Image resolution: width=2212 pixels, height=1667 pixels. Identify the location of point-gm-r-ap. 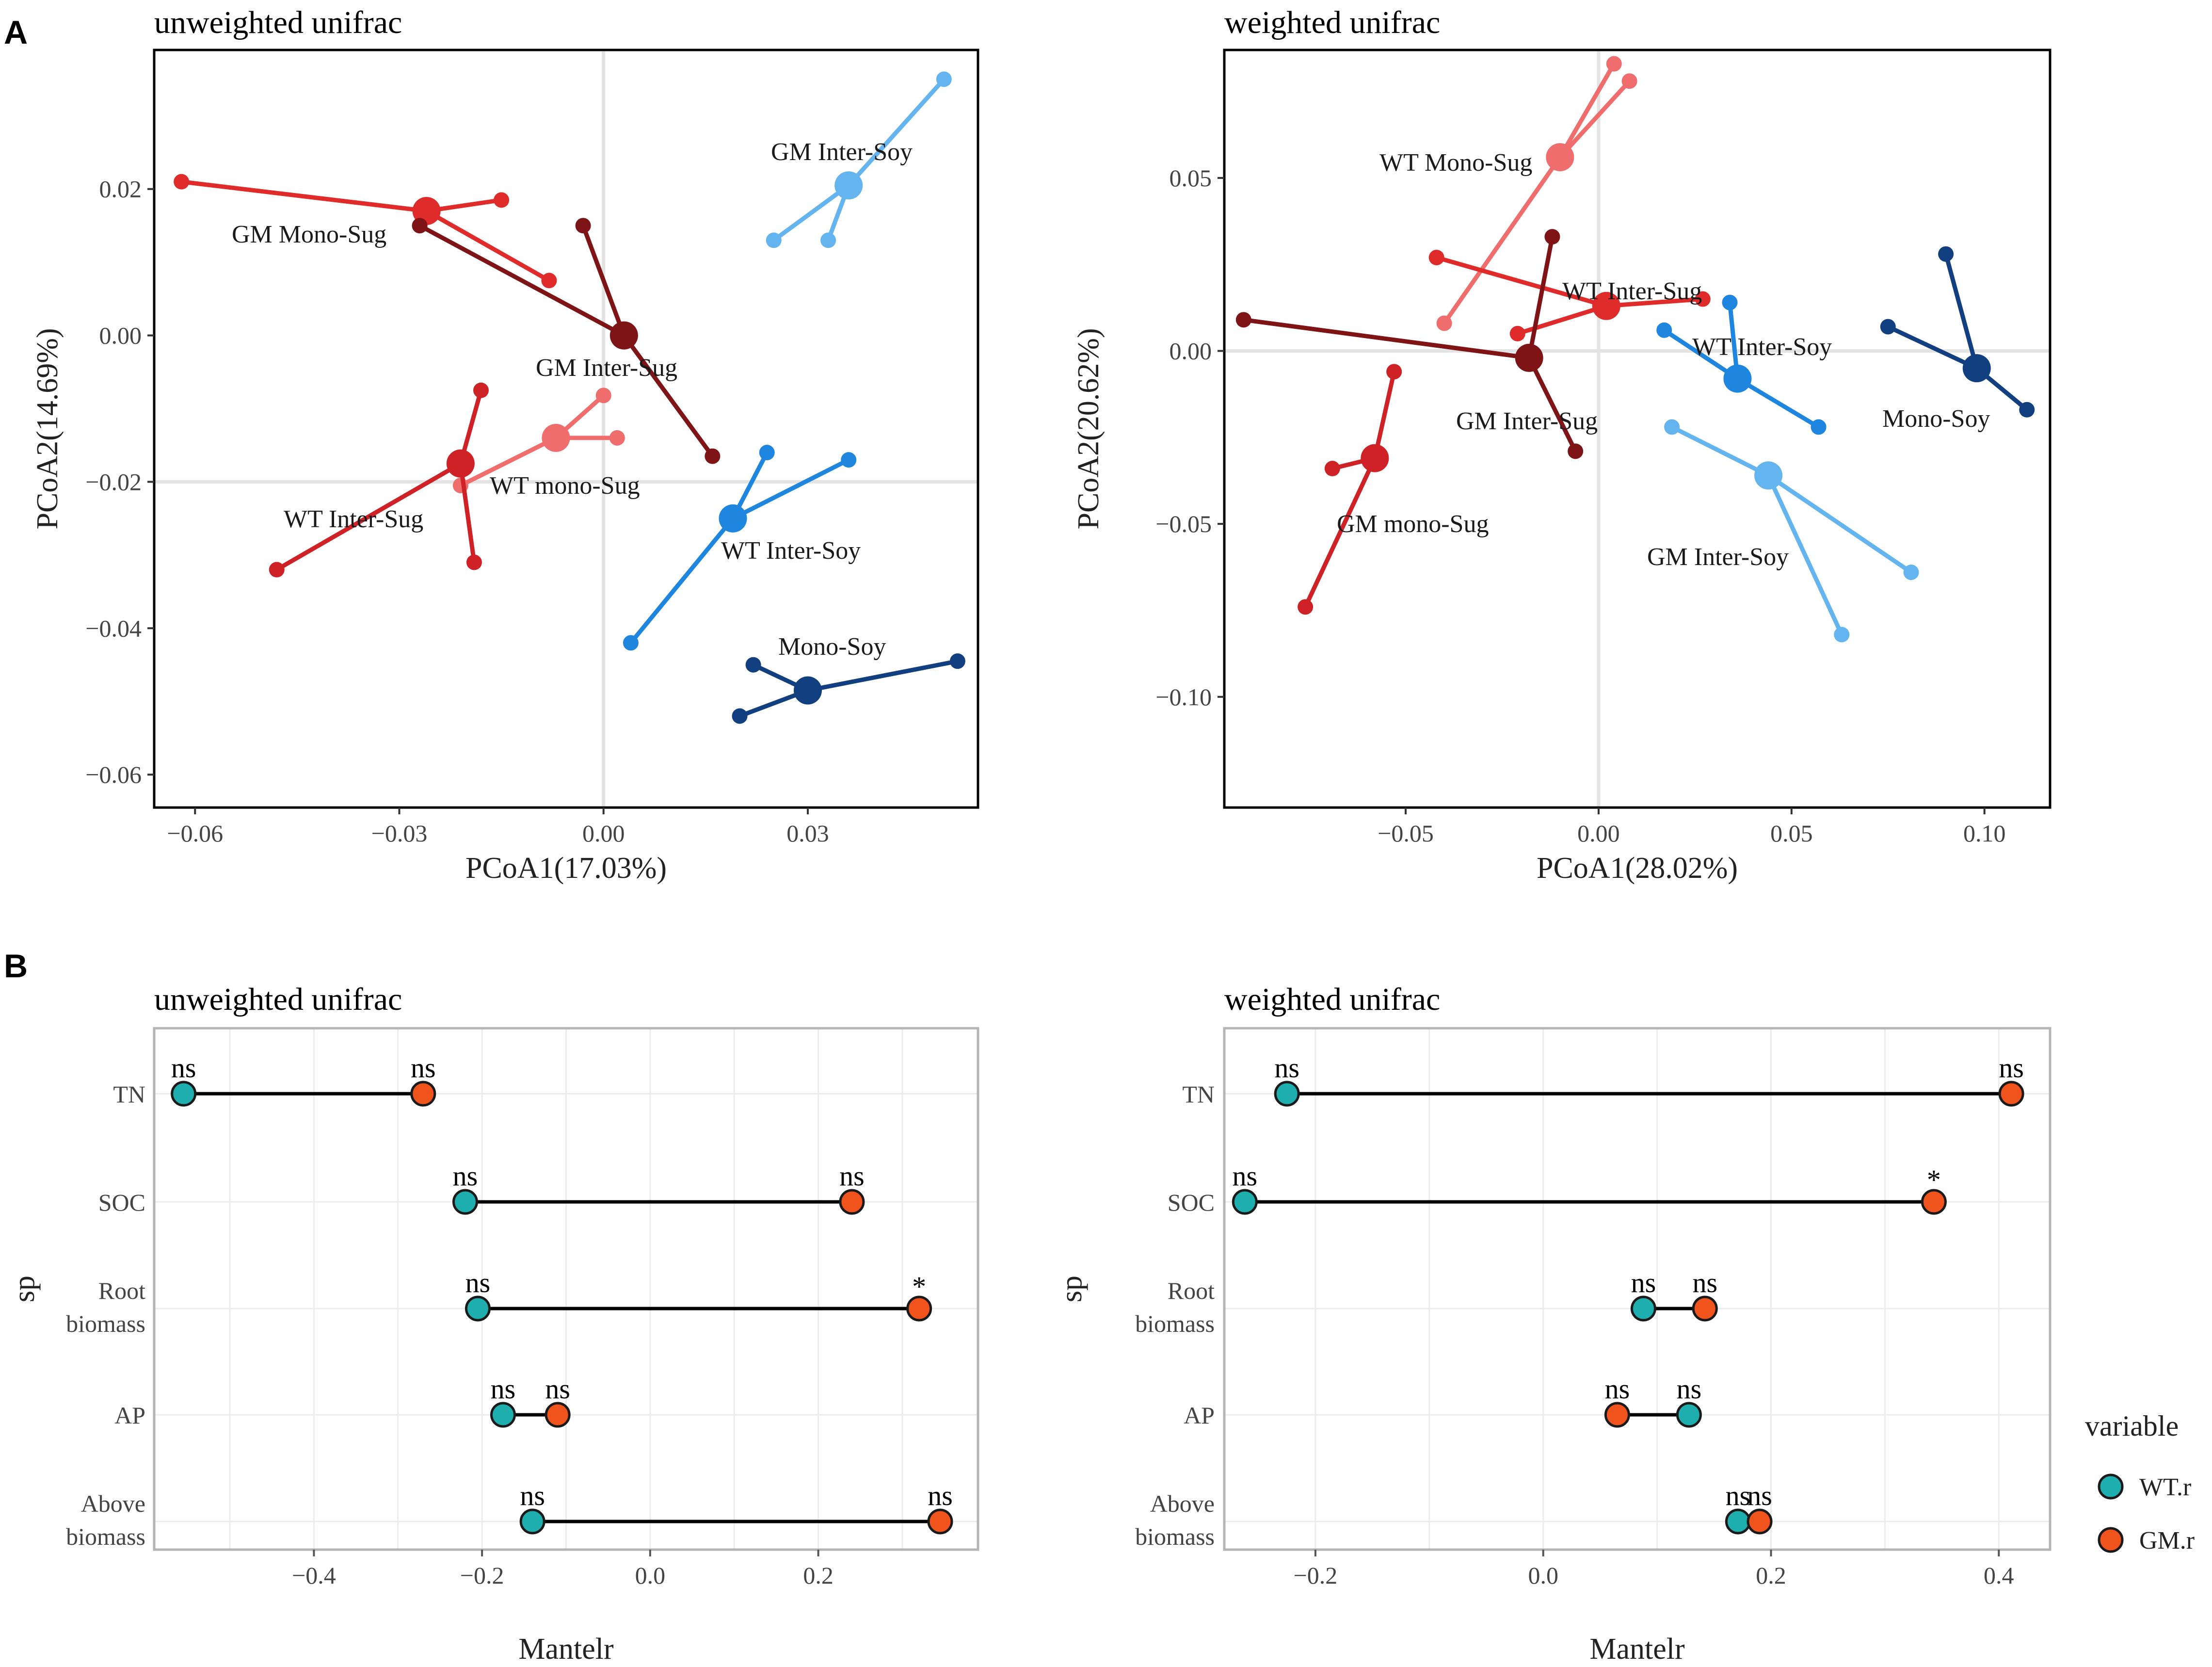
(1617, 1415).